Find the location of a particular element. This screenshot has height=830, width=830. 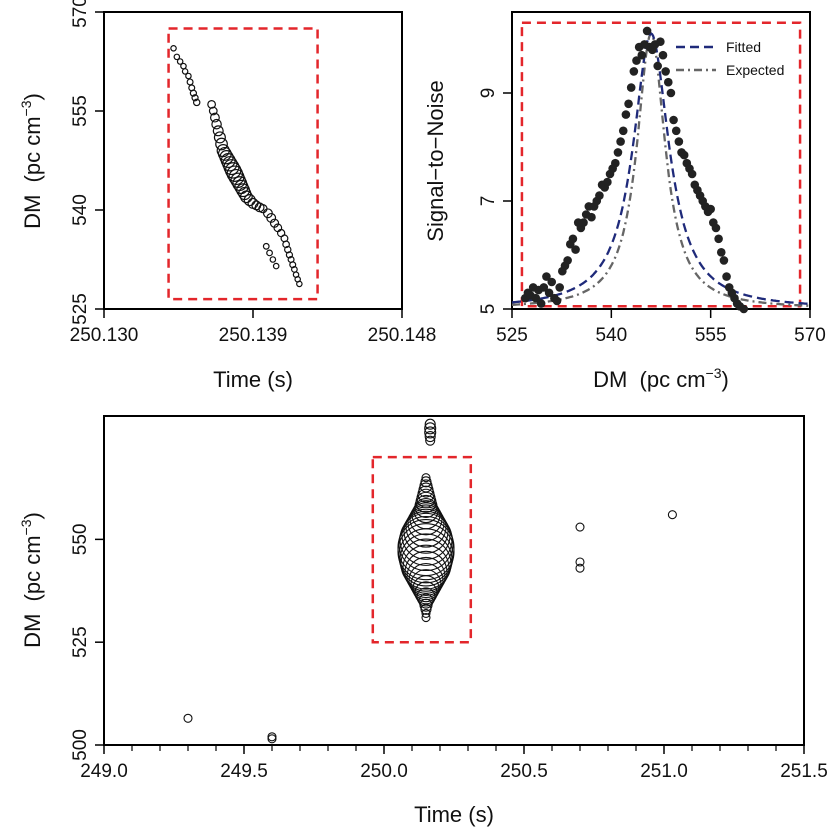

legend-expected-label: Expected is located at coordinates (755, 70).